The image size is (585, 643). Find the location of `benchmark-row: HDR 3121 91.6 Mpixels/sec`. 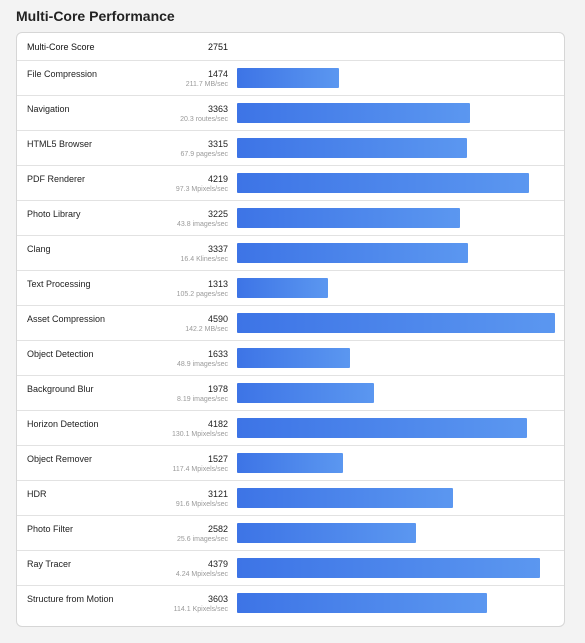

benchmark-row: HDR 3121 91.6 Mpixels/sec is located at coordinates (290, 498).